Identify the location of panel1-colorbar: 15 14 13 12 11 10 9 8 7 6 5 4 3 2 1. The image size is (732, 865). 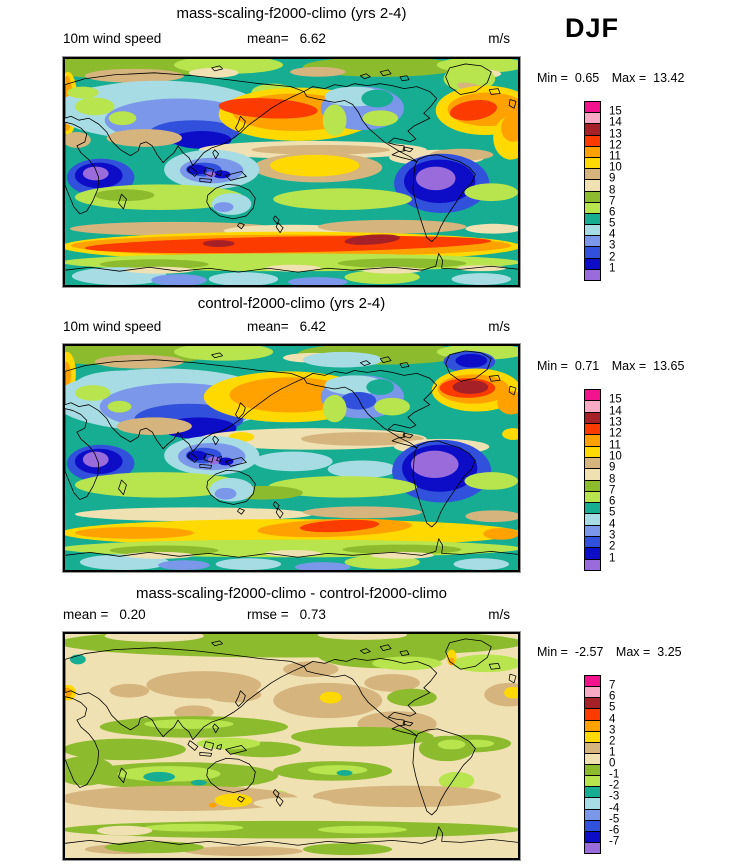
(603, 191).